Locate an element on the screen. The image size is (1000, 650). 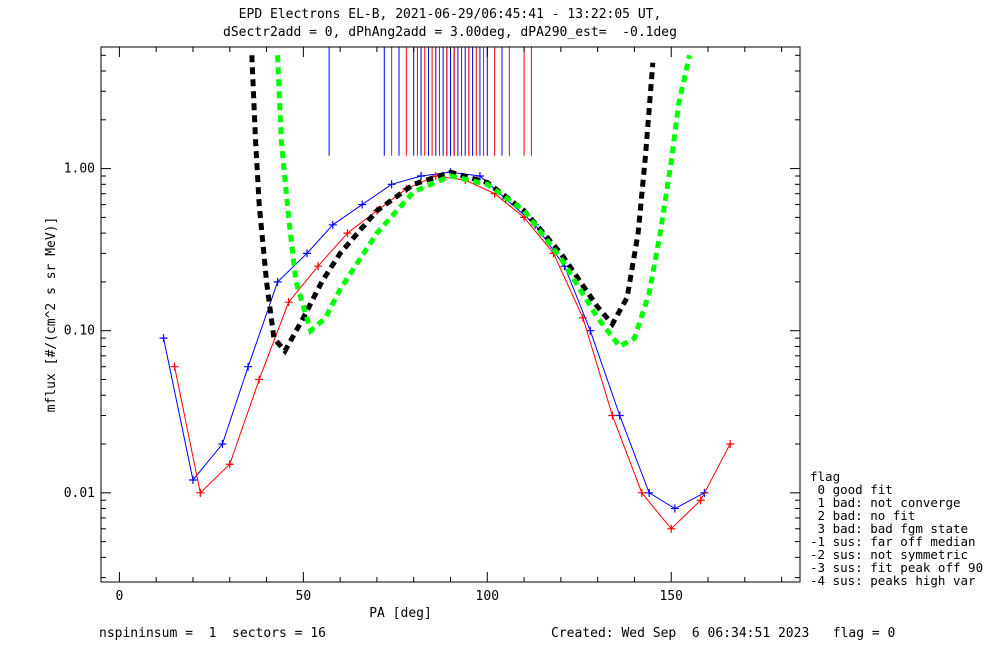
legend-item: -1 sus: far off median is located at coordinates (893, 541).